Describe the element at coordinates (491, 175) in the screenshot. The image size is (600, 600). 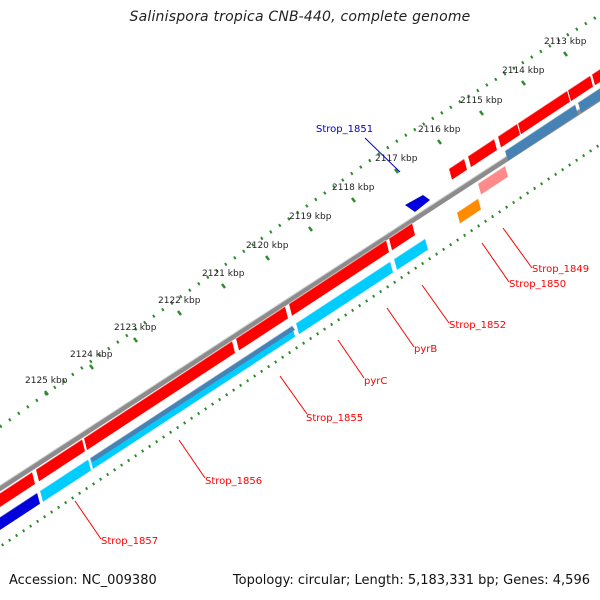
I see `gene-block-strop-1849-highlight` at that location.